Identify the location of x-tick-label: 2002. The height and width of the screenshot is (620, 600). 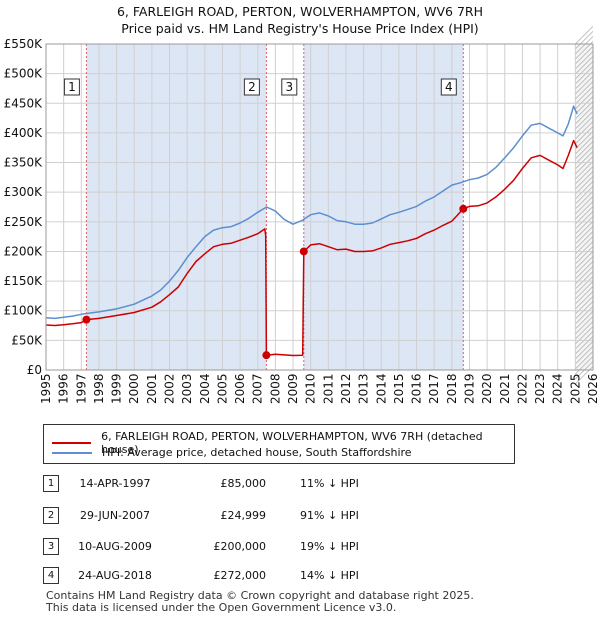
(170, 388).